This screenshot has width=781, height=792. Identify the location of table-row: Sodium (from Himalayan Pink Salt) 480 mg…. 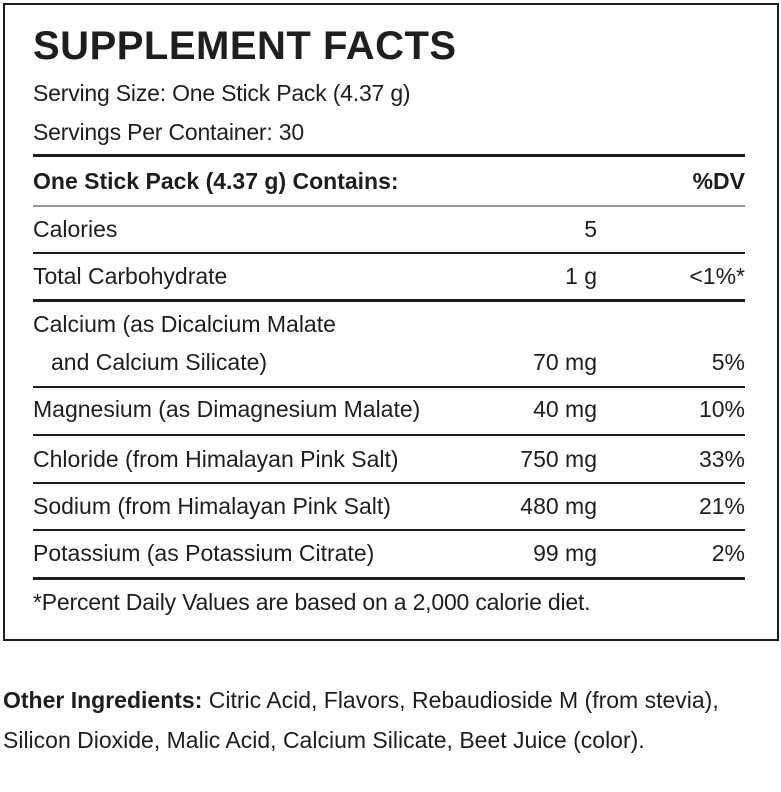
(389, 506).